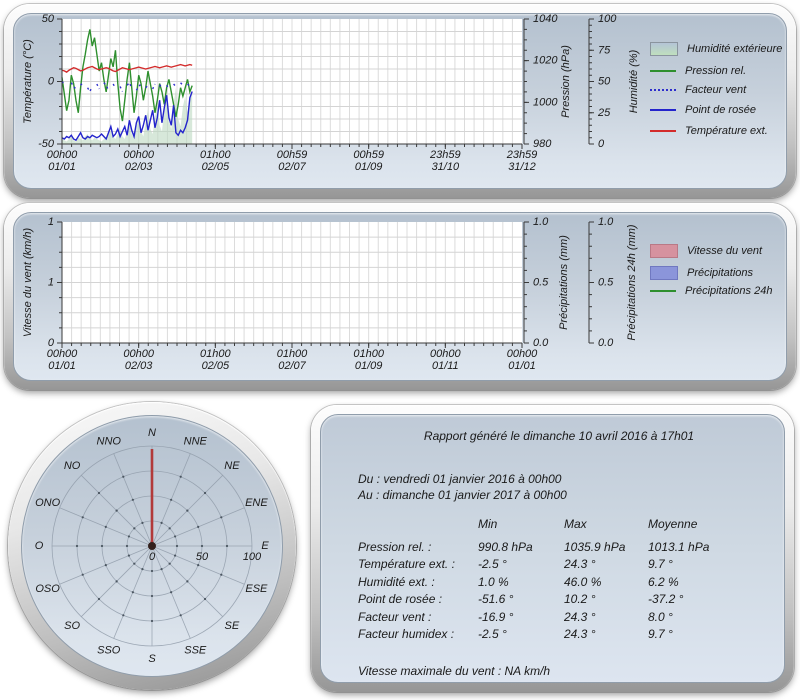  I want to click on svg-text: 01/01, so click(522, 366).